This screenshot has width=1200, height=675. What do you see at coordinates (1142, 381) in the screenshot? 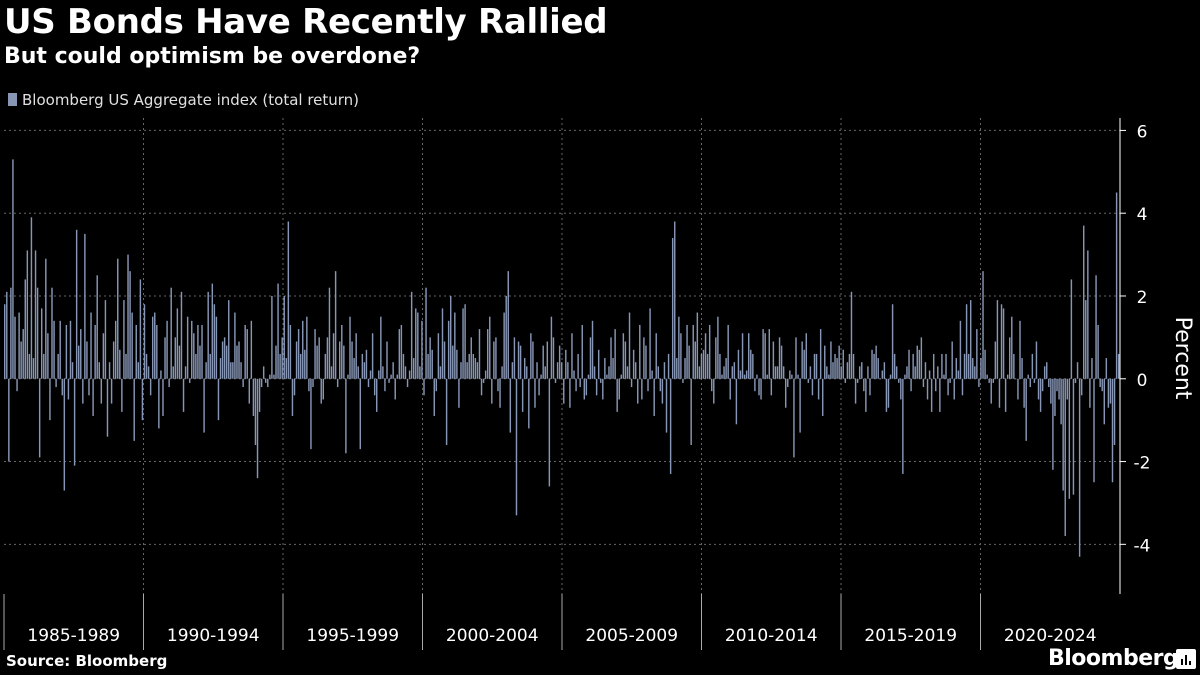
I see `y-tick-label: 0` at bounding box center [1142, 381].